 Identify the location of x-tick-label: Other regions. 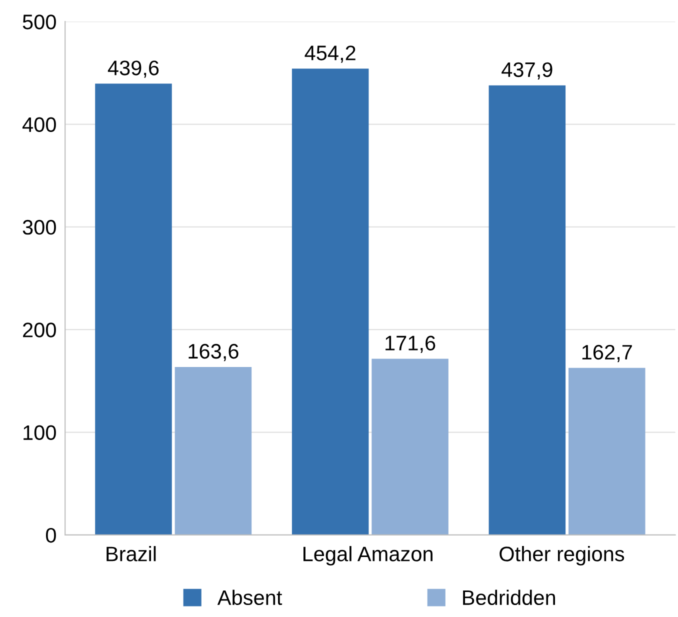
(562, 556).